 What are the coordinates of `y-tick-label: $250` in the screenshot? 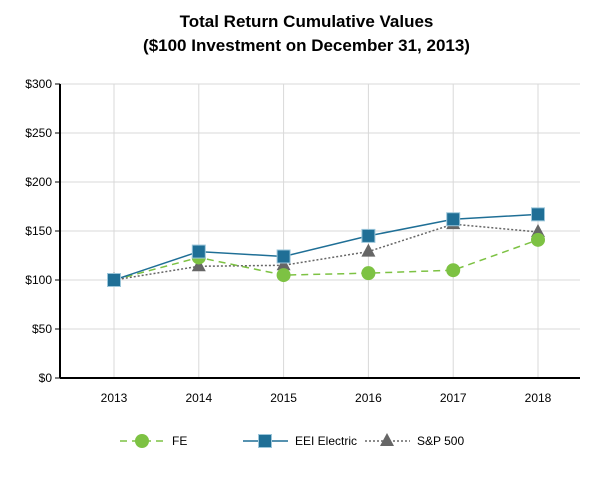 It's located at (38, 133).